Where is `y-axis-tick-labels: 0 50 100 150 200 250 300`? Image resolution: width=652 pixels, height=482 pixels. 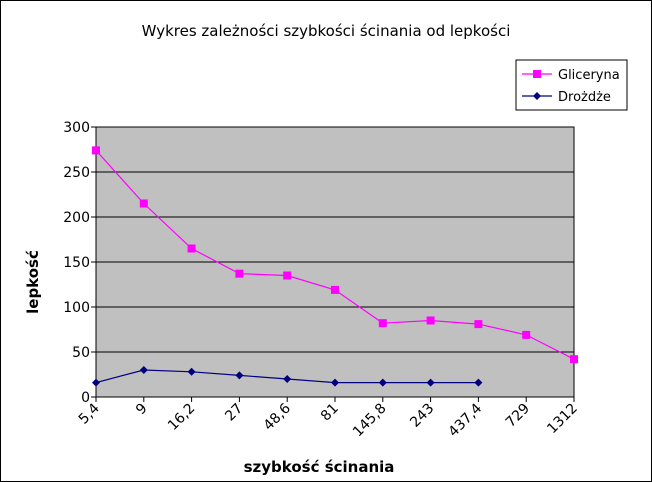
y-axis-tick-labels: 0 50 100 150 200 250 300 is located at coordinates (79, 263).